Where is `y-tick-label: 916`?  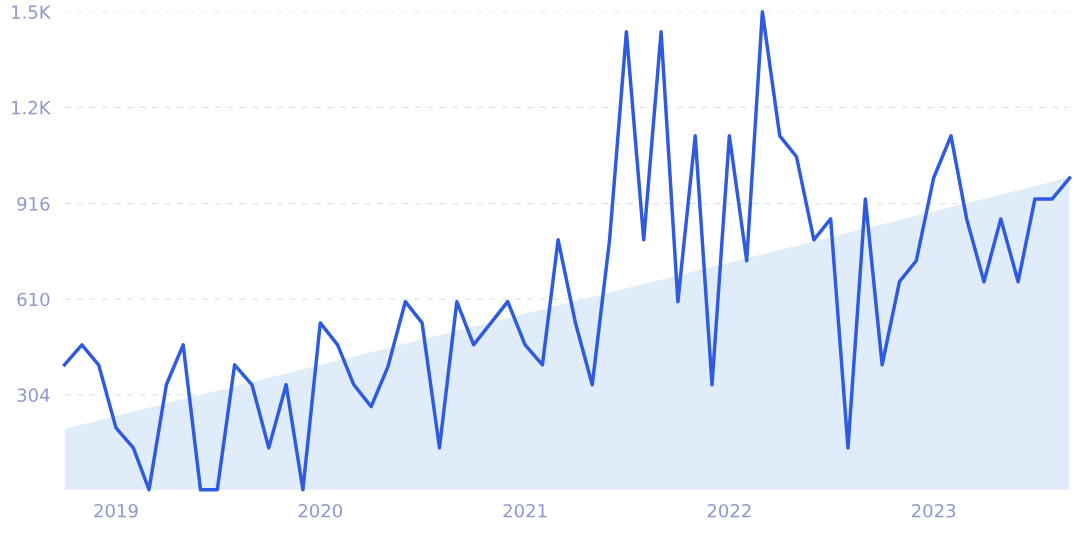
y-tick-label: 916 is located at coordinates (33, 204).